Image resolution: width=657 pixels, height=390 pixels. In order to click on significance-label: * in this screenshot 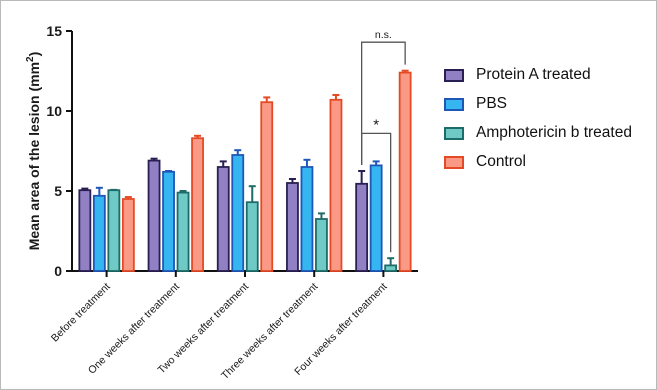, I will do `click(376, 124)`.